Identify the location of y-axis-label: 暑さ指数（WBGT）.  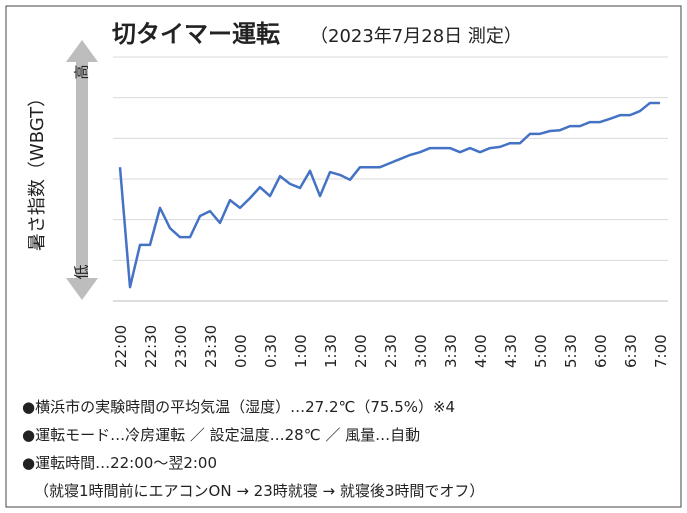
(37, 170).